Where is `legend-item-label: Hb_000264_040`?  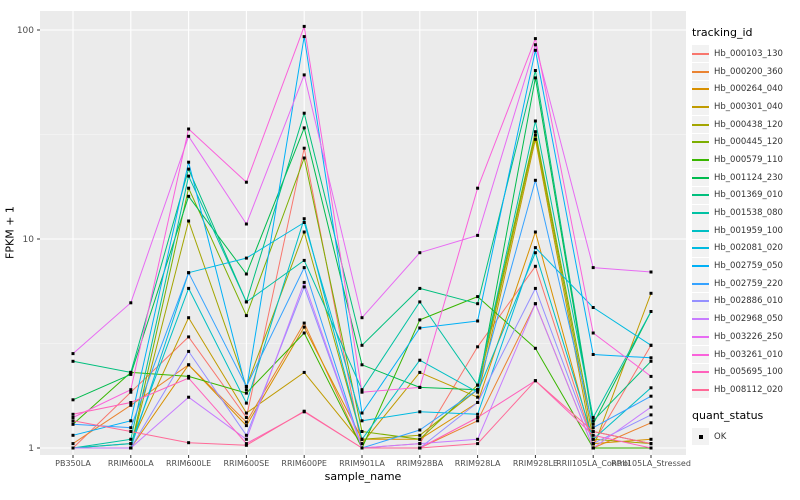
legend-item-label: Hb_000264_040 is located at coordinates (748, 89).